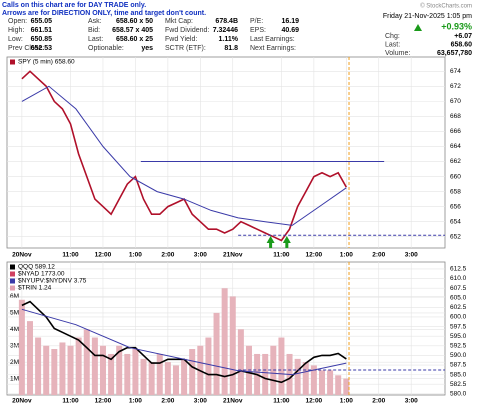  I want to click on quote-label: Optionable:, so click(106, 48).